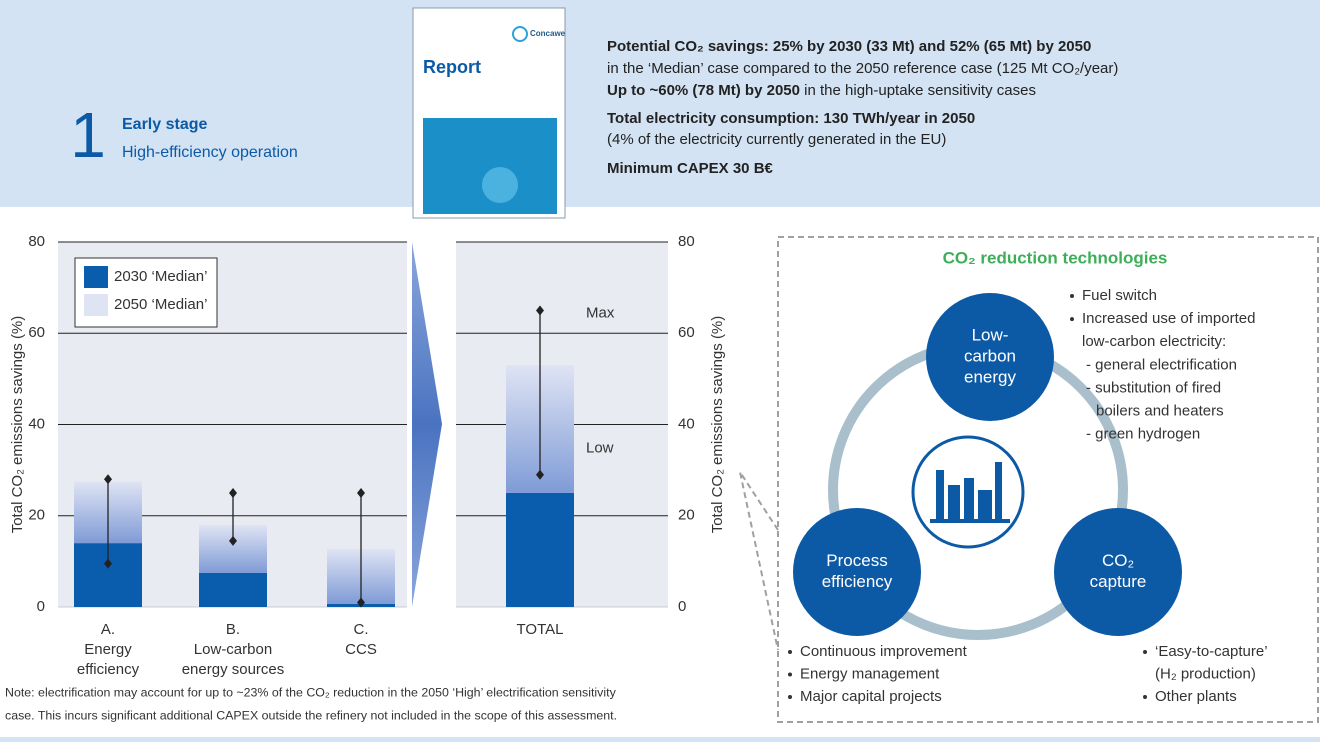 The height and width of the screenshot is (742, 1320). Describe the element at coordinates (233, 669) in the screenshot. I see `x-tick-label: energy sources` at that location.